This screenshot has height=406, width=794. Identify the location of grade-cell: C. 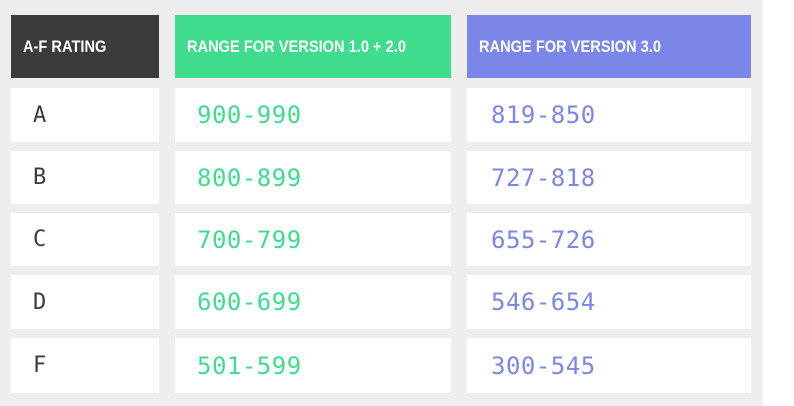
(85, 239).